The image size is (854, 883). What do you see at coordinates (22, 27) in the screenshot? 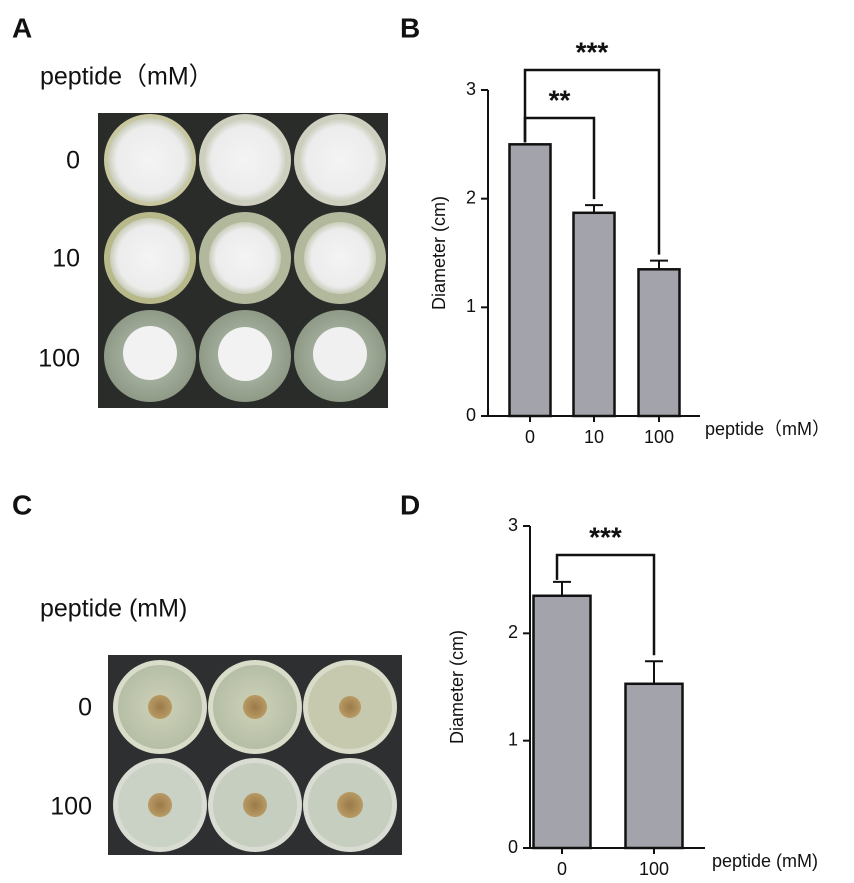
I see `panel-label: A` at bounding box center [22, 27].